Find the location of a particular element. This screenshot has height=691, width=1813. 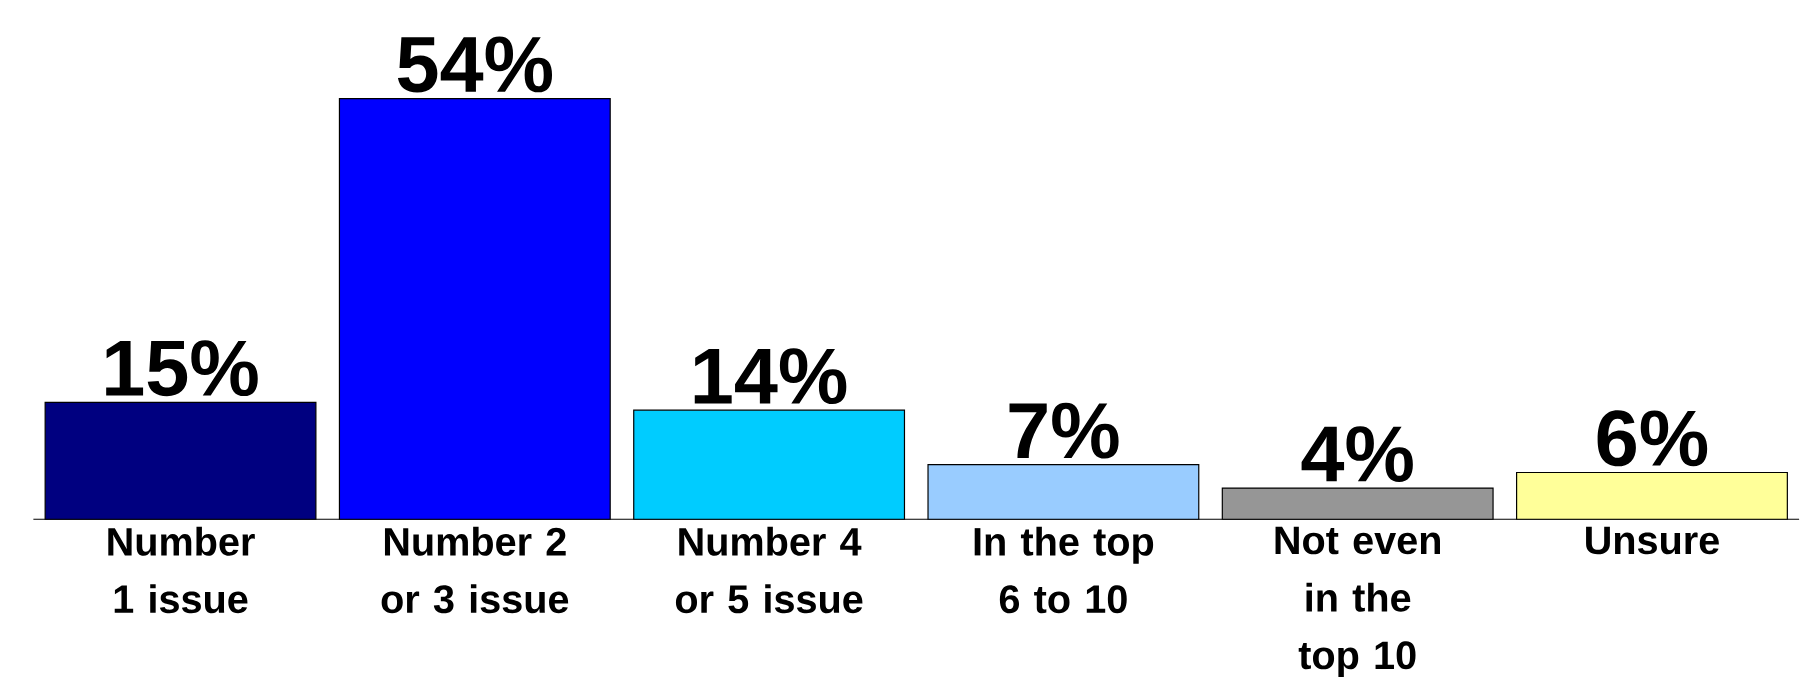

data-label: 14% is located at coordinates (770, 376).